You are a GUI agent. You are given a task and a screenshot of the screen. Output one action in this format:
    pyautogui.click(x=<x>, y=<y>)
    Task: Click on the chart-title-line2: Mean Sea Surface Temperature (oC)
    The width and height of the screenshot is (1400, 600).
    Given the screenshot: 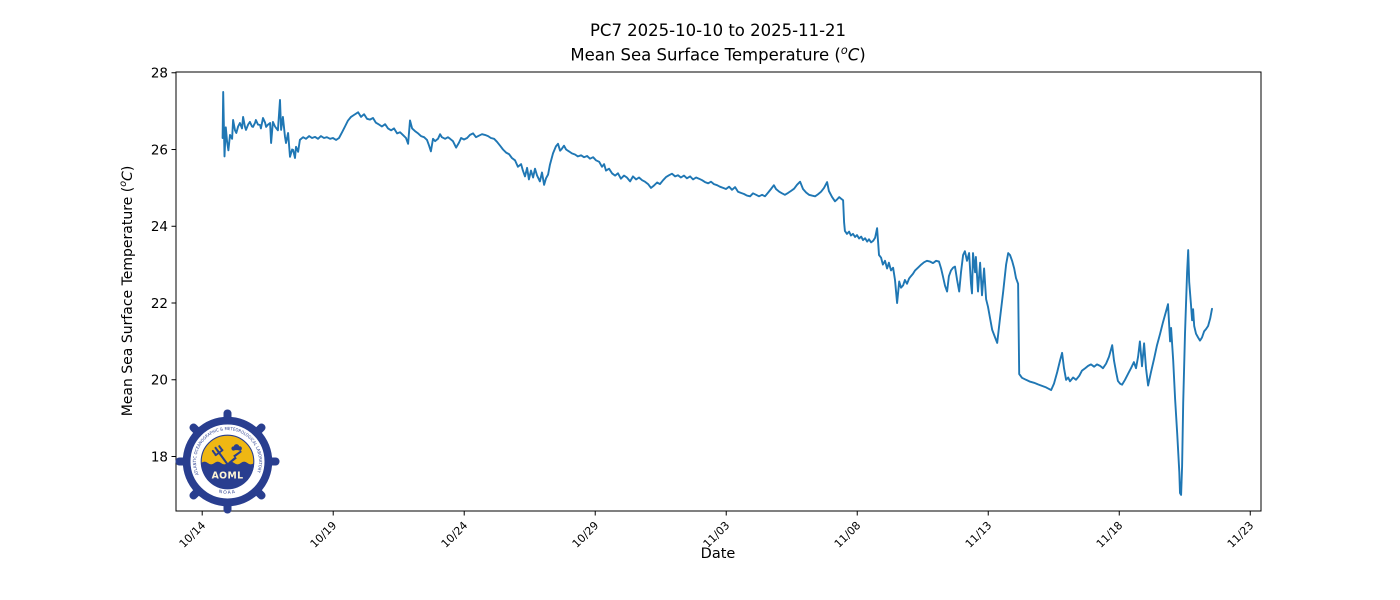 What is the action you would take?
    pyautogui.click(x=718, y=54)
    